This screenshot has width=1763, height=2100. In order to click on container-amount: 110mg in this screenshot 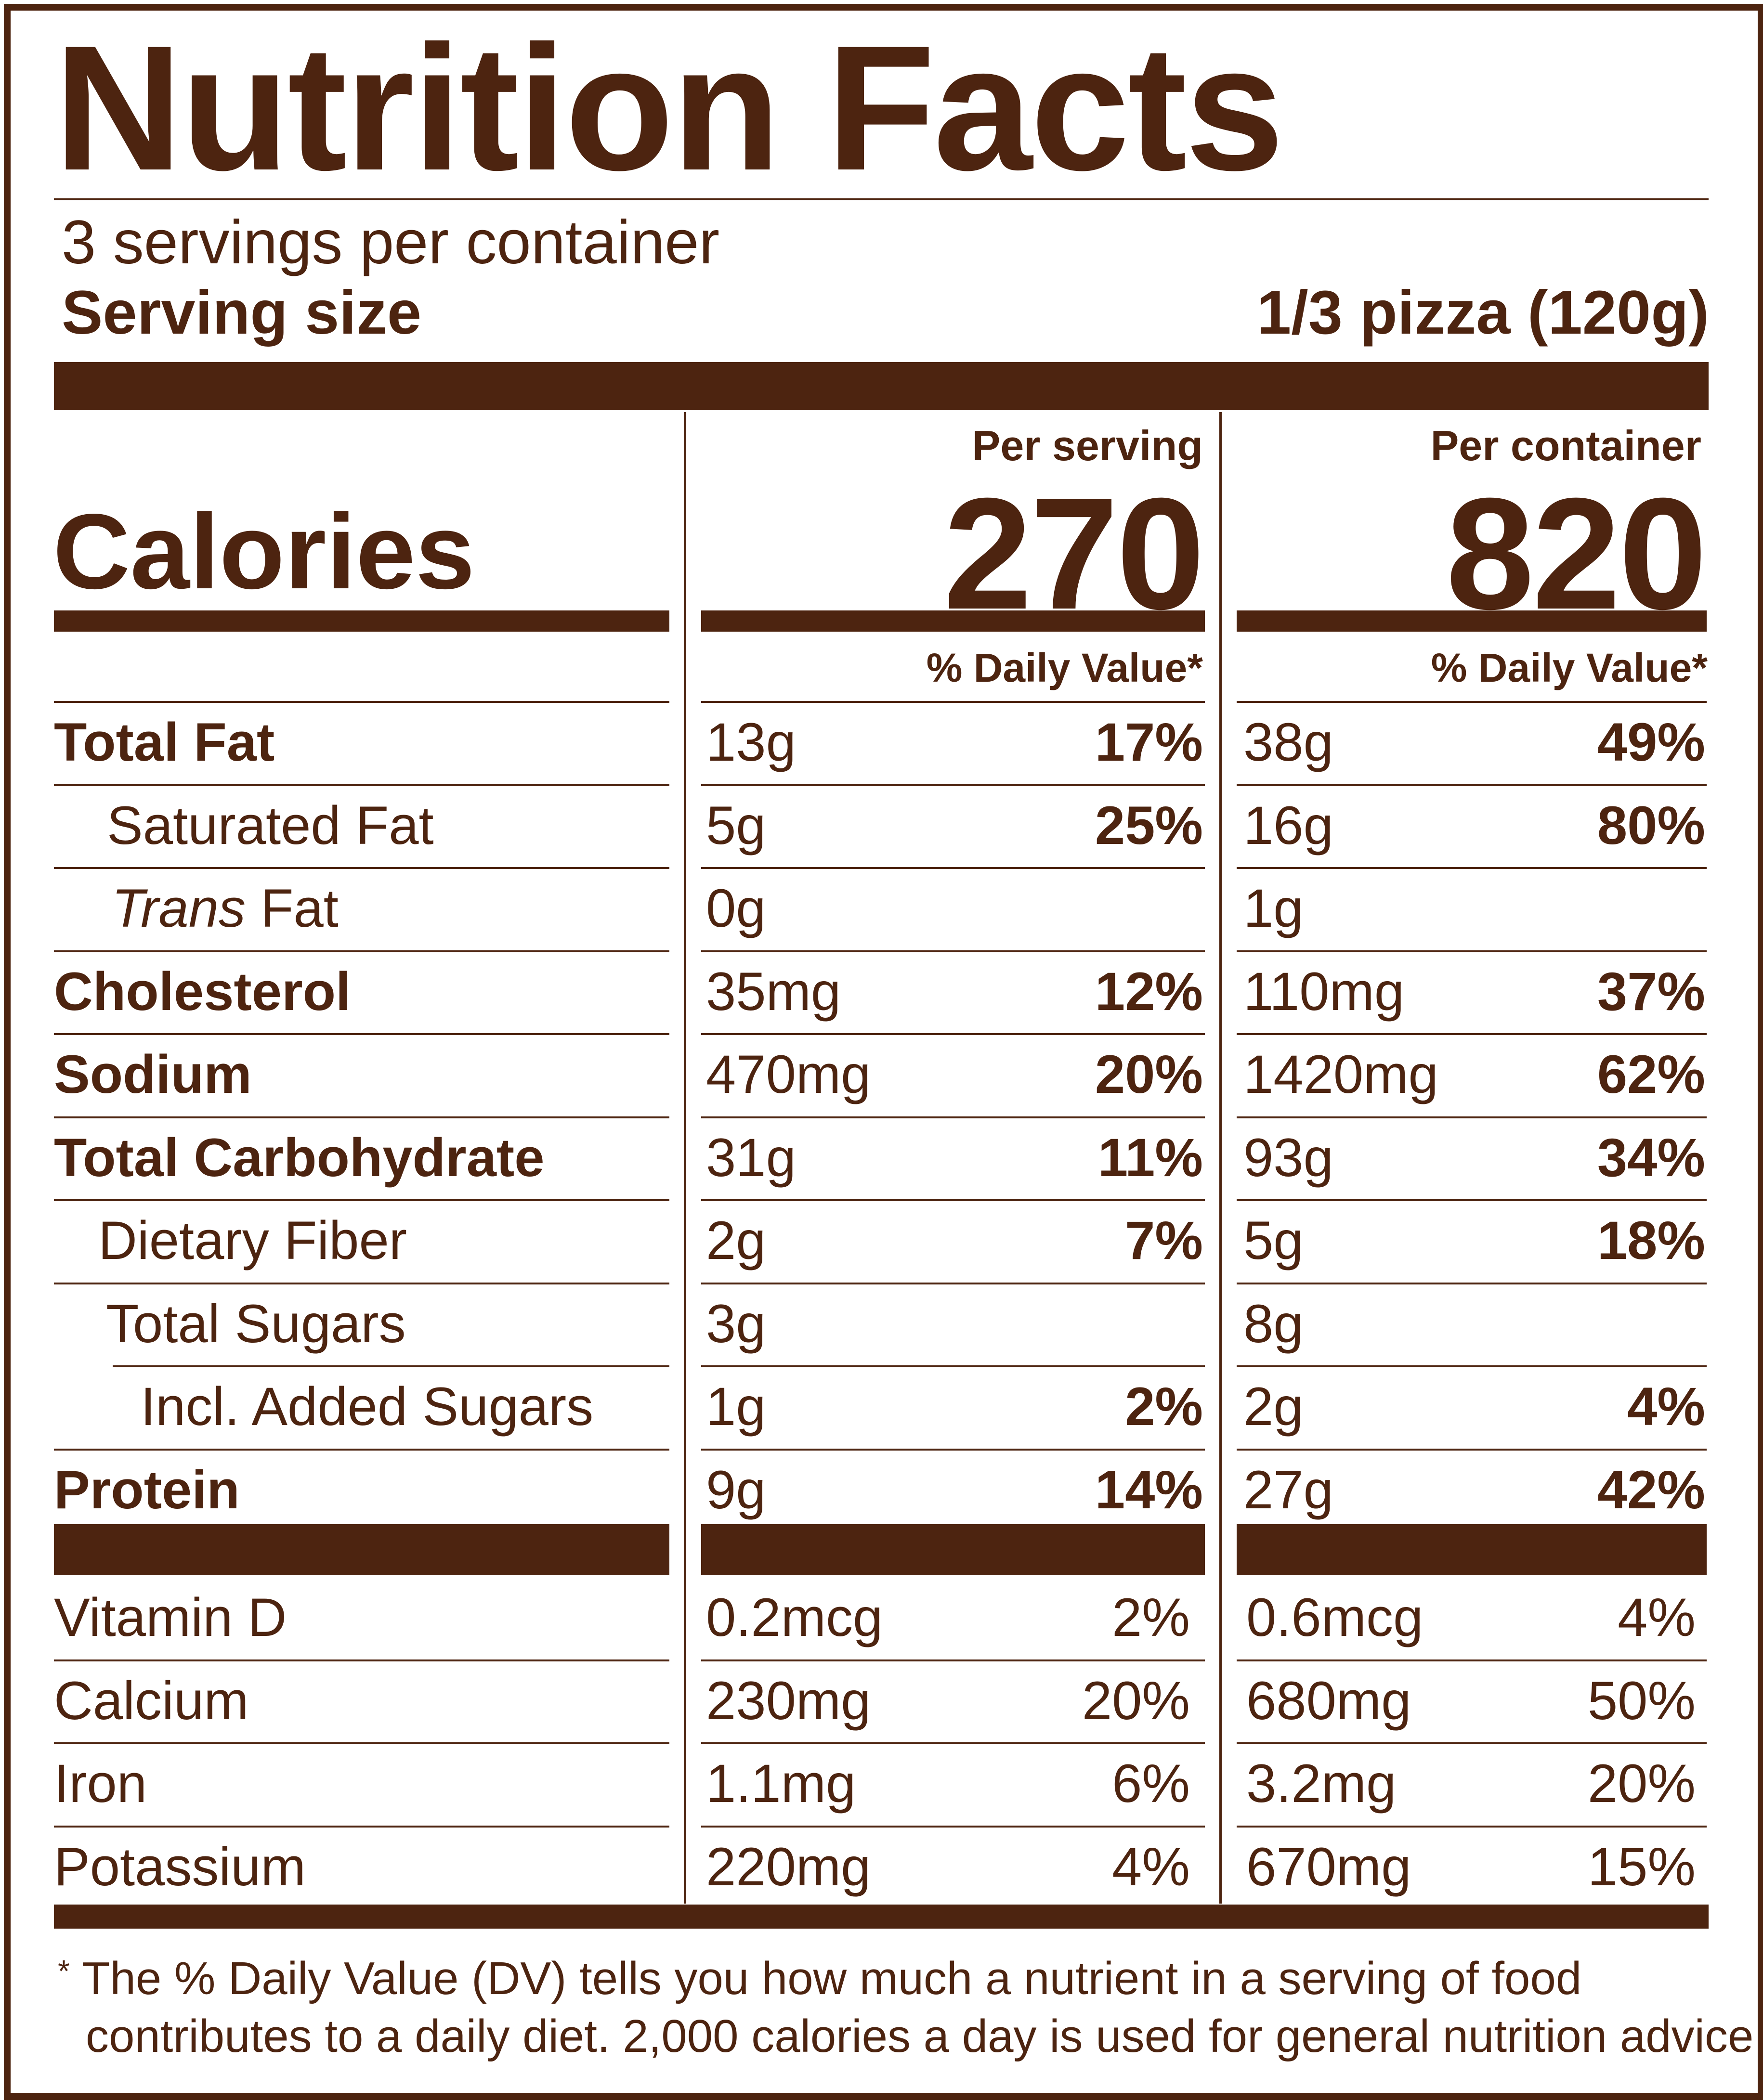, I will do `click(1324, 991)`.